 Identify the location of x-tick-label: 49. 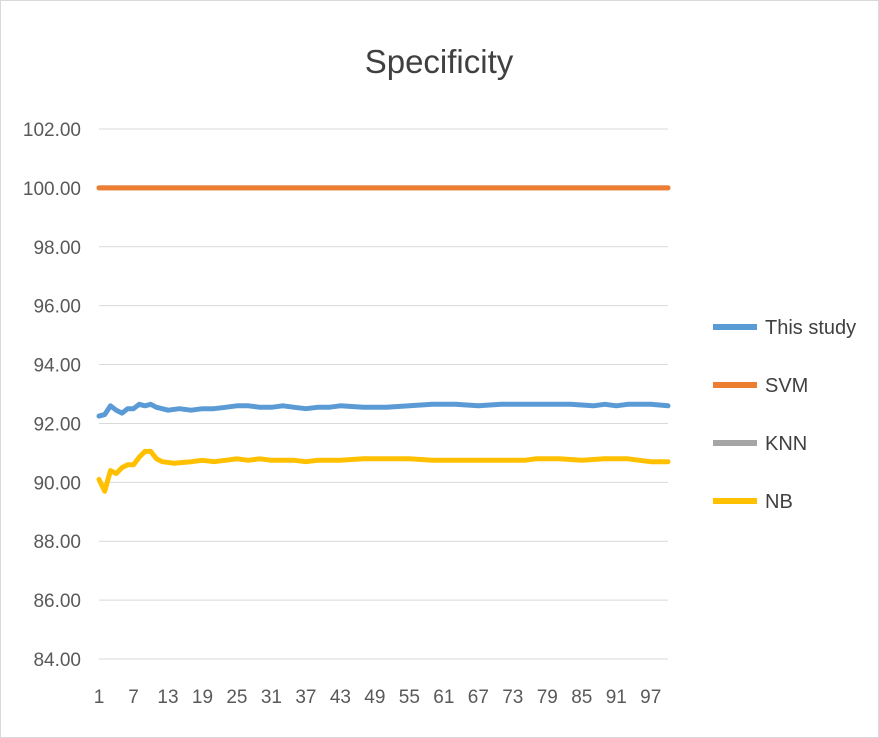
(374, 697).